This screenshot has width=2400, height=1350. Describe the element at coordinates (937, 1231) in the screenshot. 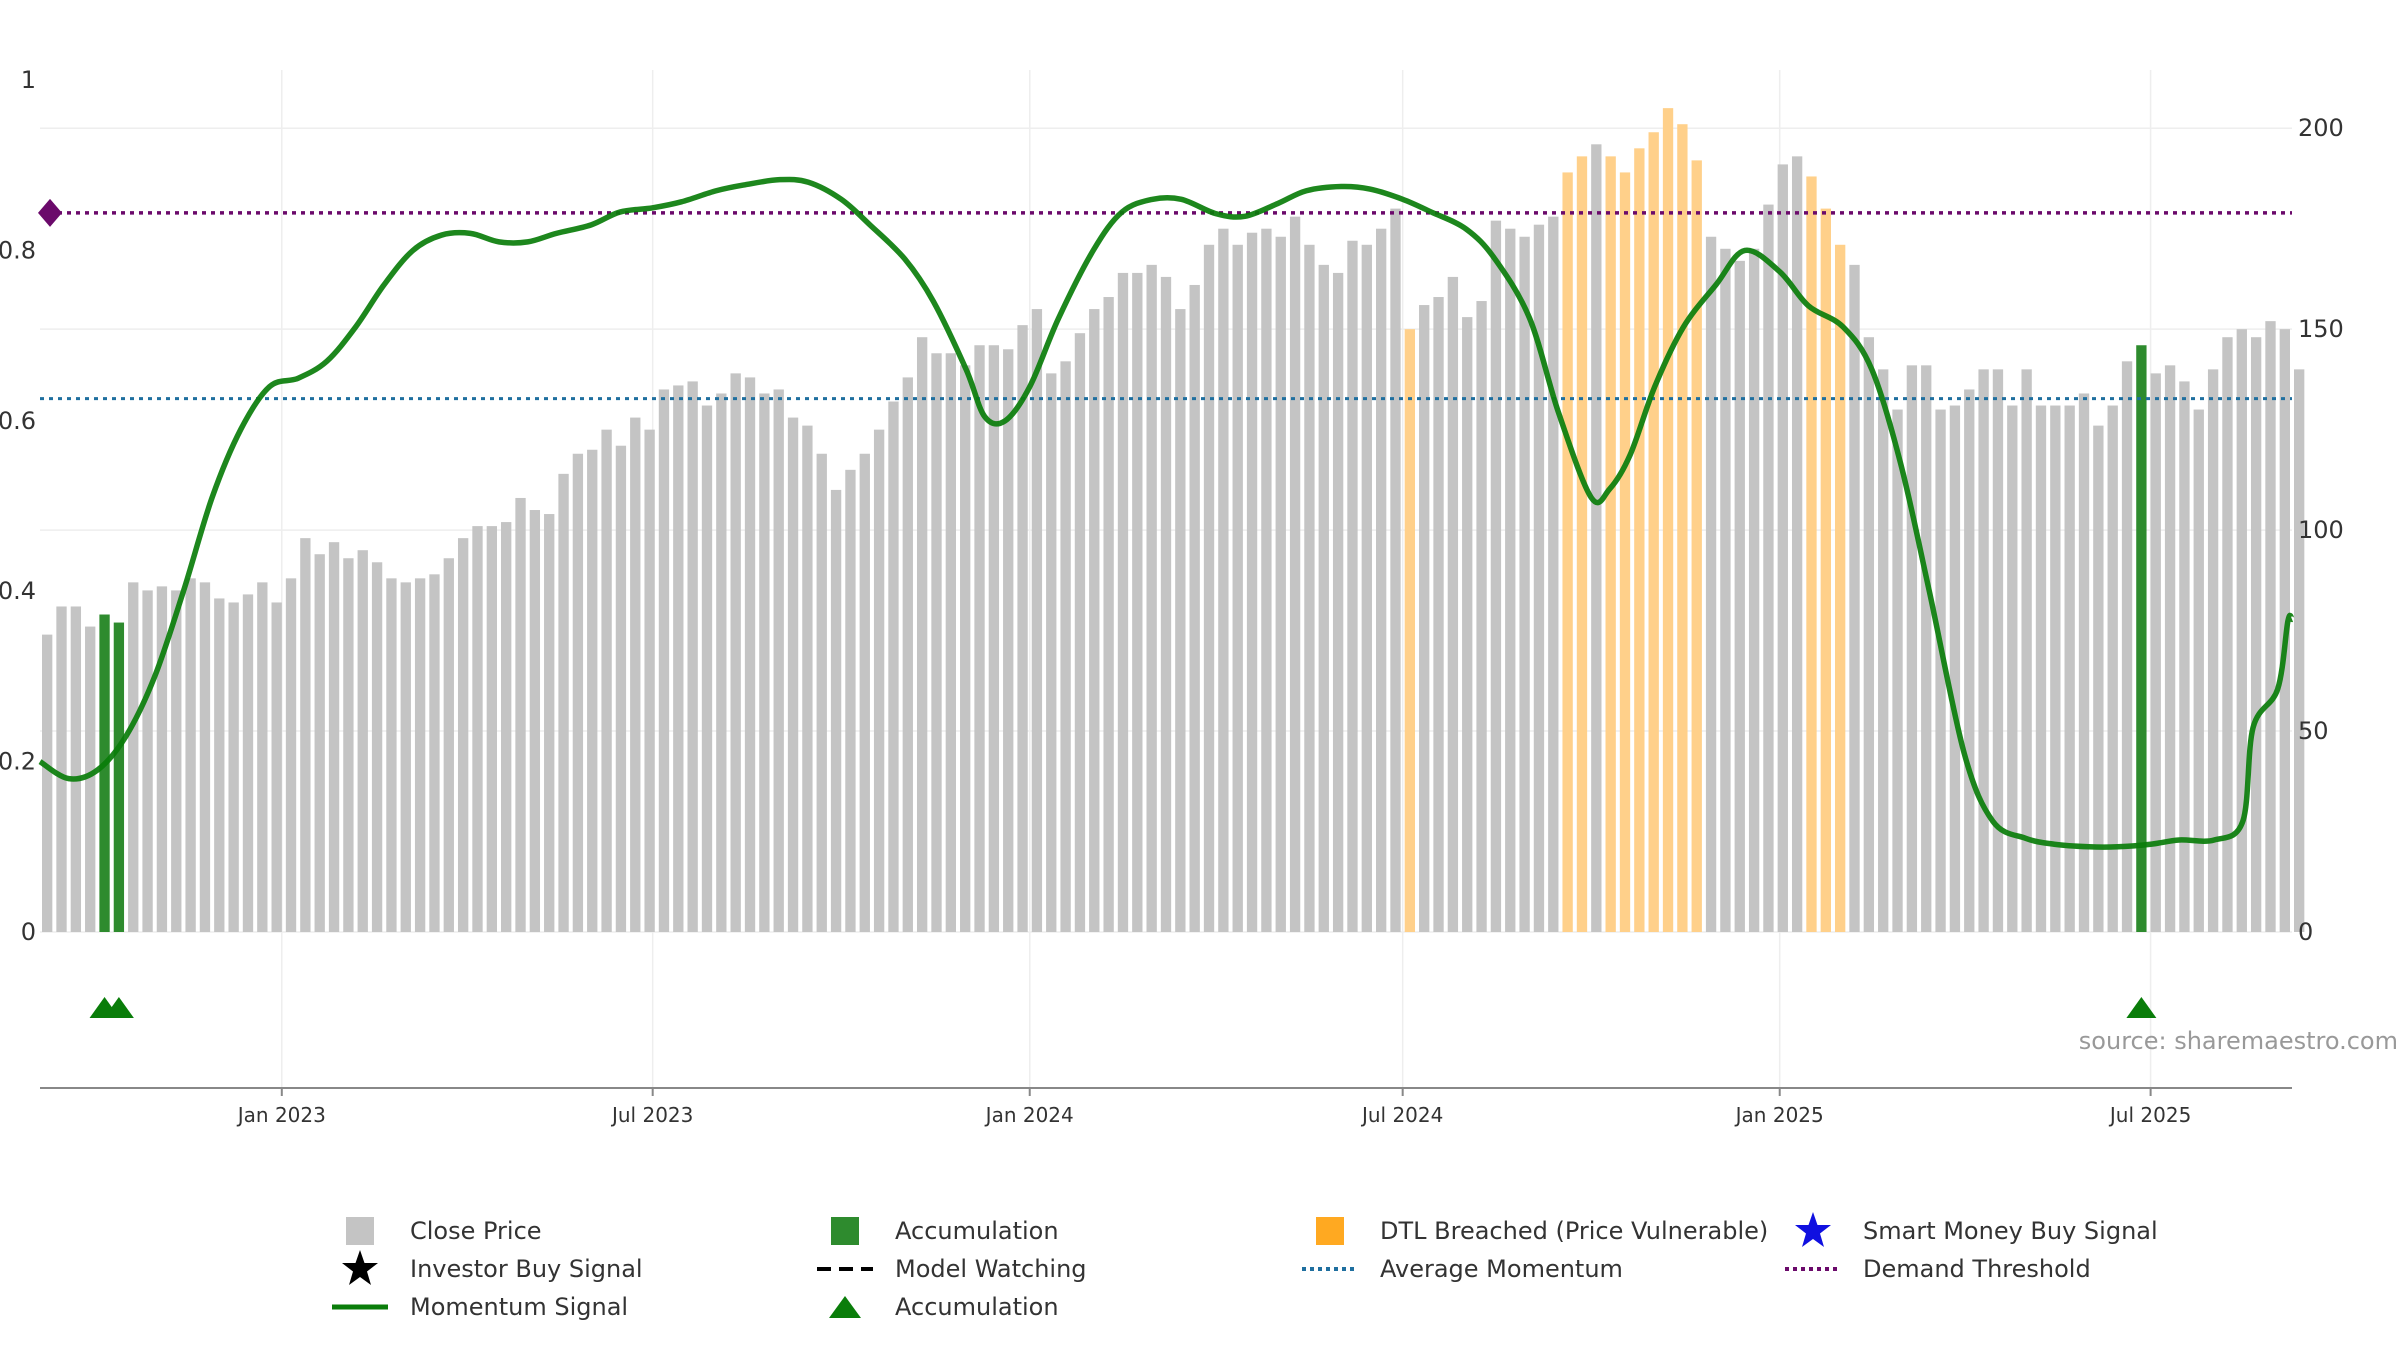

I see `legend-item-accumulation-bar: Accumulation` at that location.